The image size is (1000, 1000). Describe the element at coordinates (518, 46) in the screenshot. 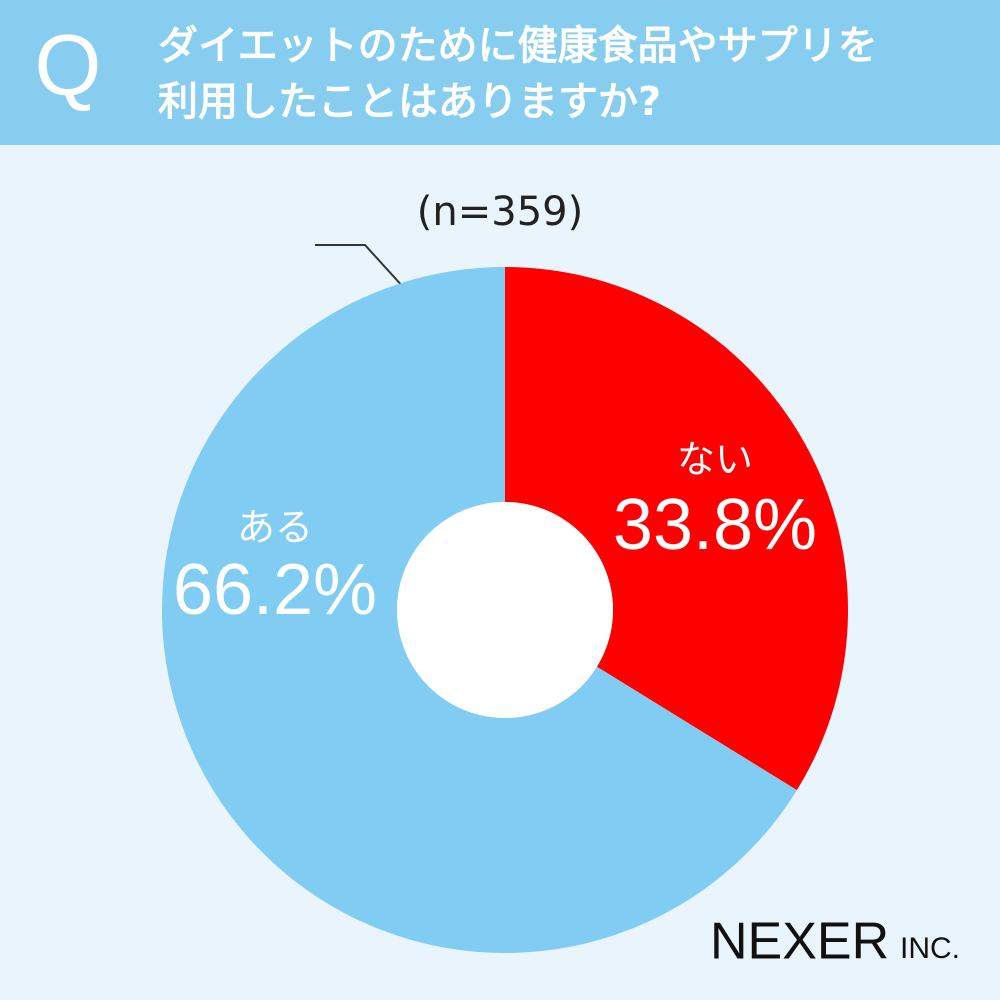

I see `chart-title: ダイエットのために健康食品やサプリを` at that location.